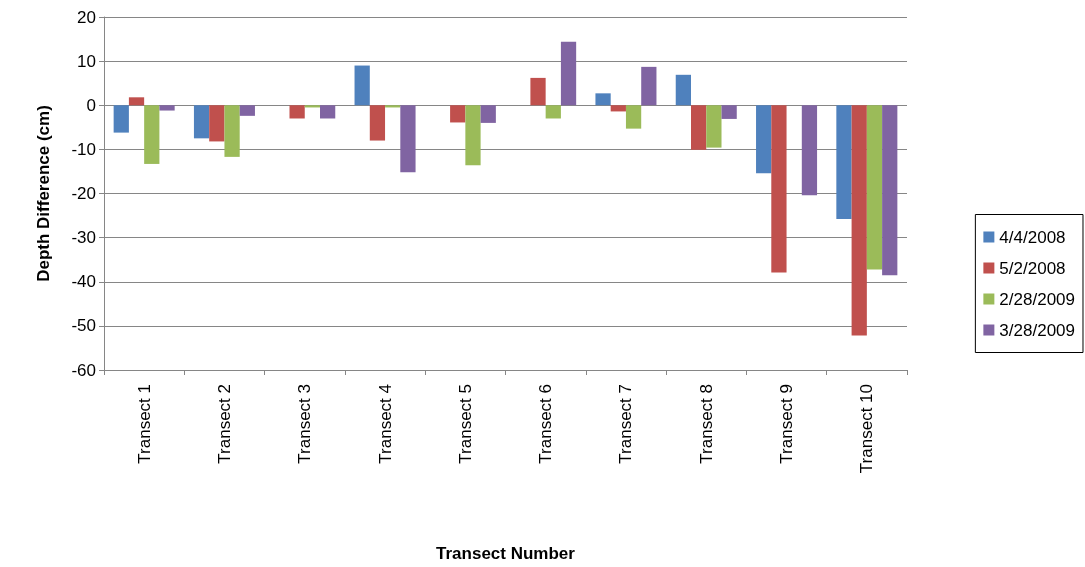 This screenshot has width=1085, height=567. What do you see at coordinates (83, 326) in the screenshot?
I see `y-tick-label: -50` at bounding box center [83, 326].